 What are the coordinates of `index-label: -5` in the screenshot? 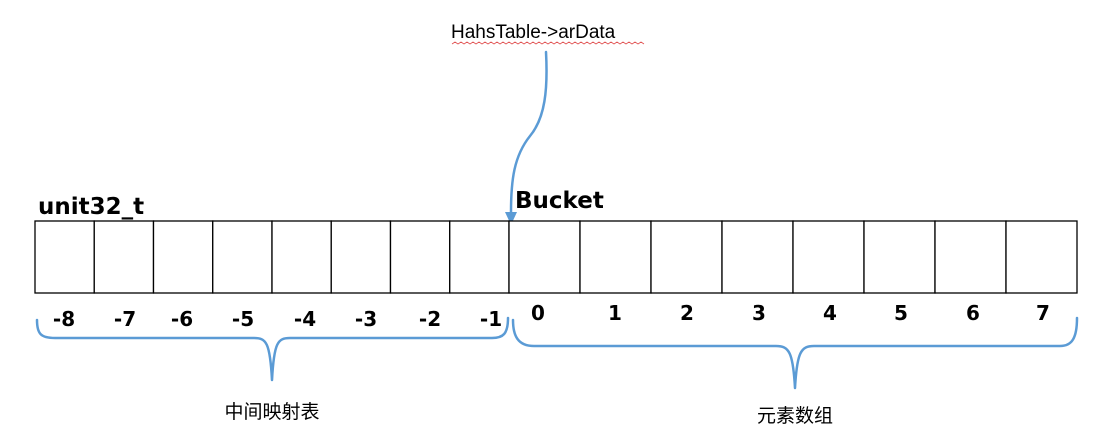 It's located at (243, 319).